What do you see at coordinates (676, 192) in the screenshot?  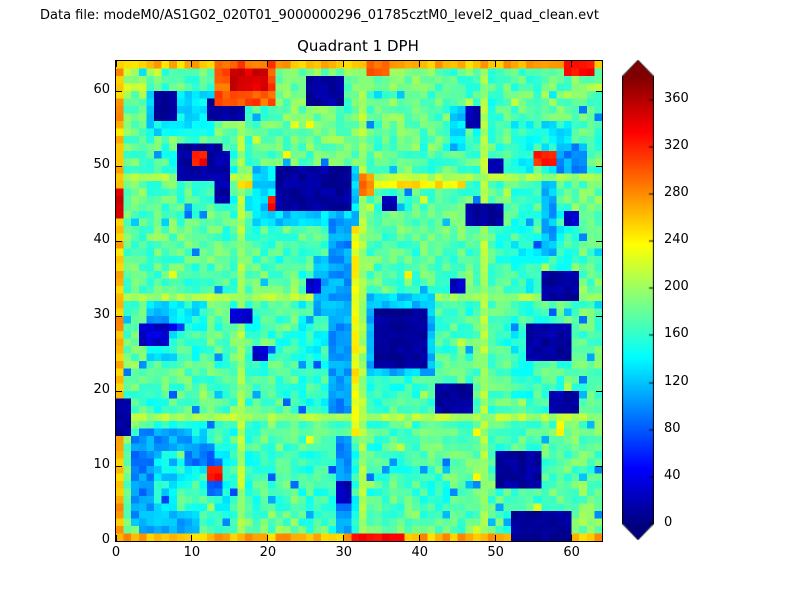 I see `colorbar-tick-label: 280` at bounding box center [676, 192].